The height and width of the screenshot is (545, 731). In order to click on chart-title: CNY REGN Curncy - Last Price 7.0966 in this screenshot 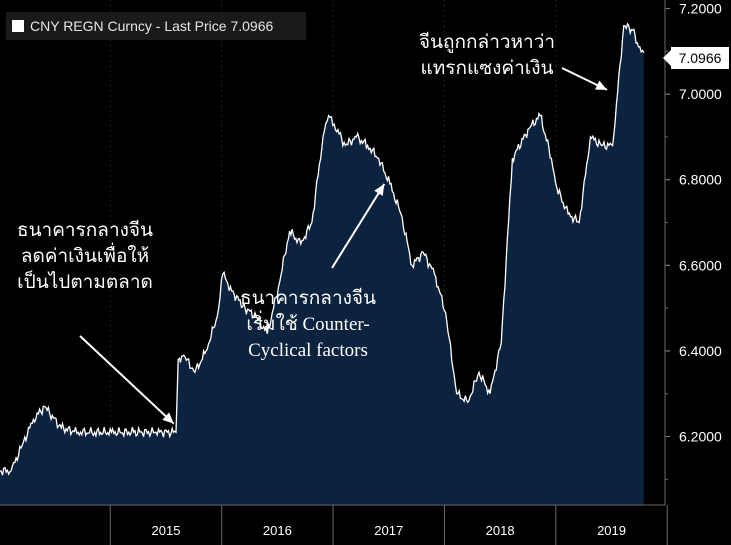, I will do `click(152, 26)`.